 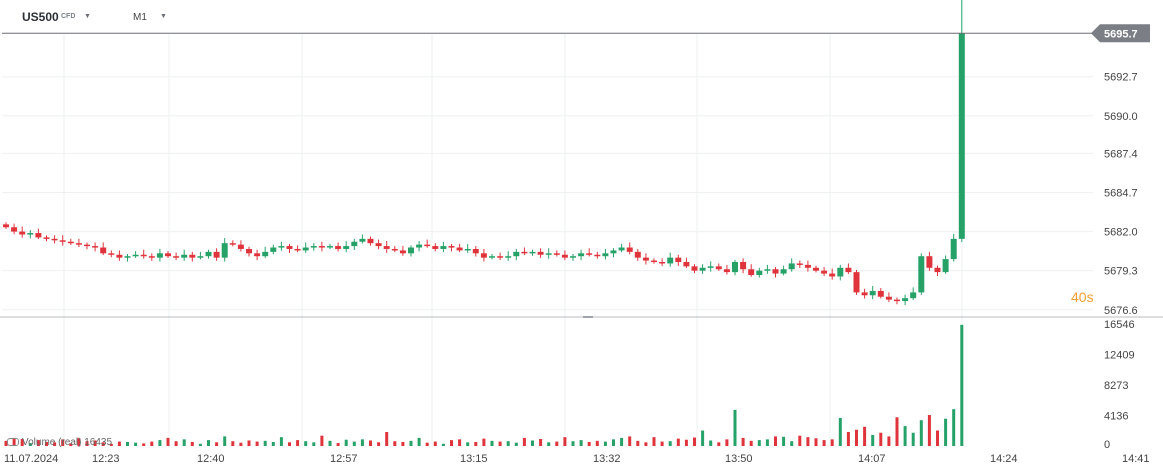 I want to click on price-tick-label: 5679.3, so click(x=1121, y=272).